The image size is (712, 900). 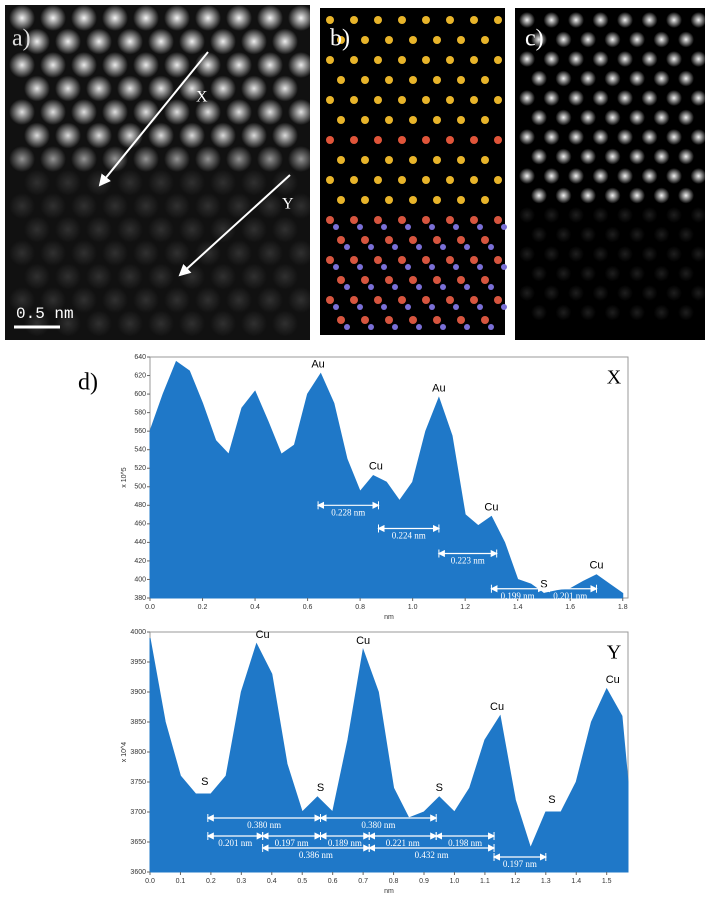 What do you see at coordinates (394, 881) in the screenshot?
I see `x-tick-label: 0.8` at bounding box center [394, 881].